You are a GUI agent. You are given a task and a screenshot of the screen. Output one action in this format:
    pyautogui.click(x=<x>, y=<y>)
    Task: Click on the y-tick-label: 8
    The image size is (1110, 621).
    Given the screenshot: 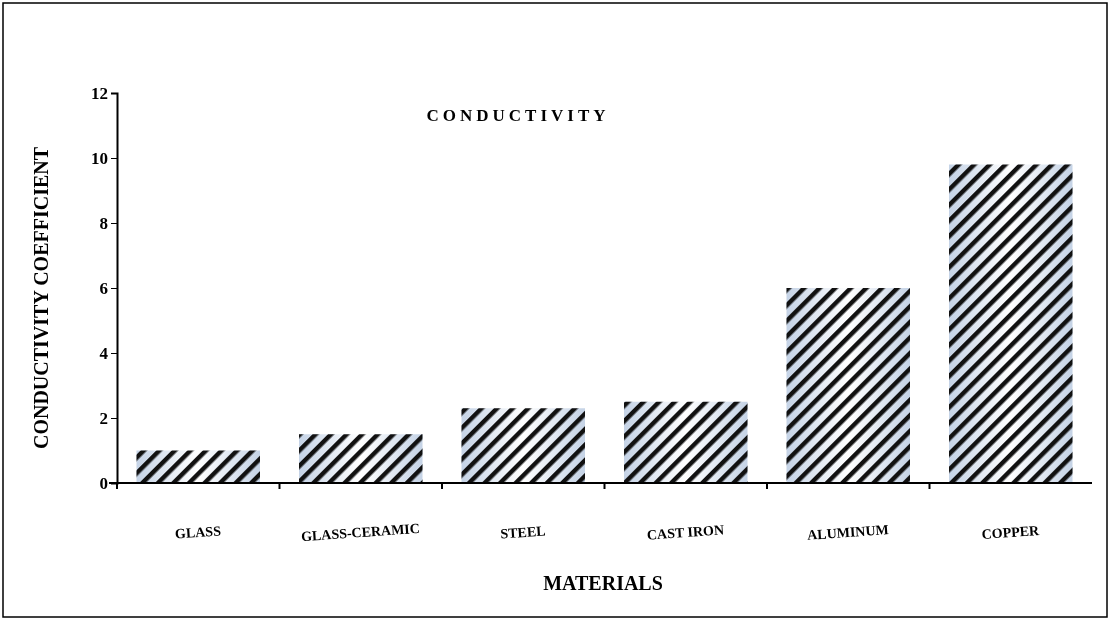 What is the action you would take?
    pyautogui.click(x=103, y=223)
    